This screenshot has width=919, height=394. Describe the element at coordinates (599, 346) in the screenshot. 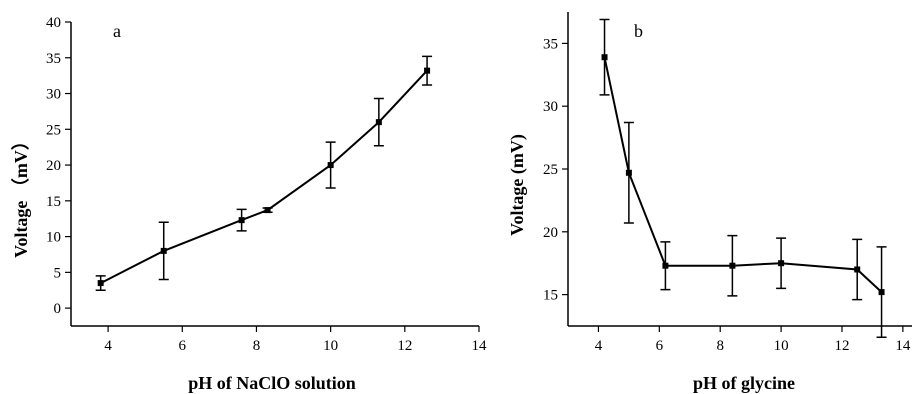

I see `x-tick-label-b: 4` at that location.